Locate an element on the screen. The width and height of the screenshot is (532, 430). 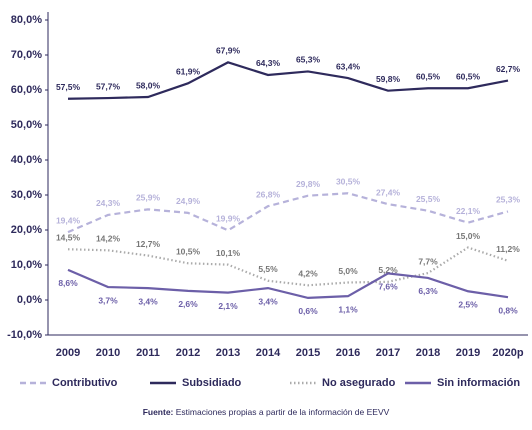
y-tick-label: 10,0% is located at coordinates (26, 265).